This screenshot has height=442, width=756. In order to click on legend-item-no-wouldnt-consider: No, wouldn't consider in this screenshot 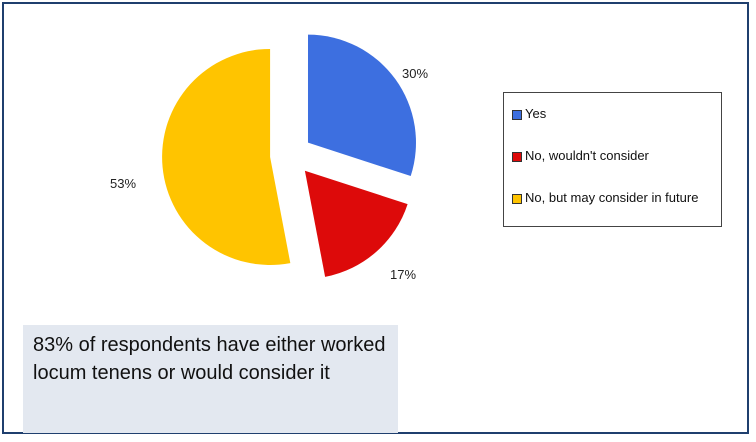, I will do `click(612, 156)`.